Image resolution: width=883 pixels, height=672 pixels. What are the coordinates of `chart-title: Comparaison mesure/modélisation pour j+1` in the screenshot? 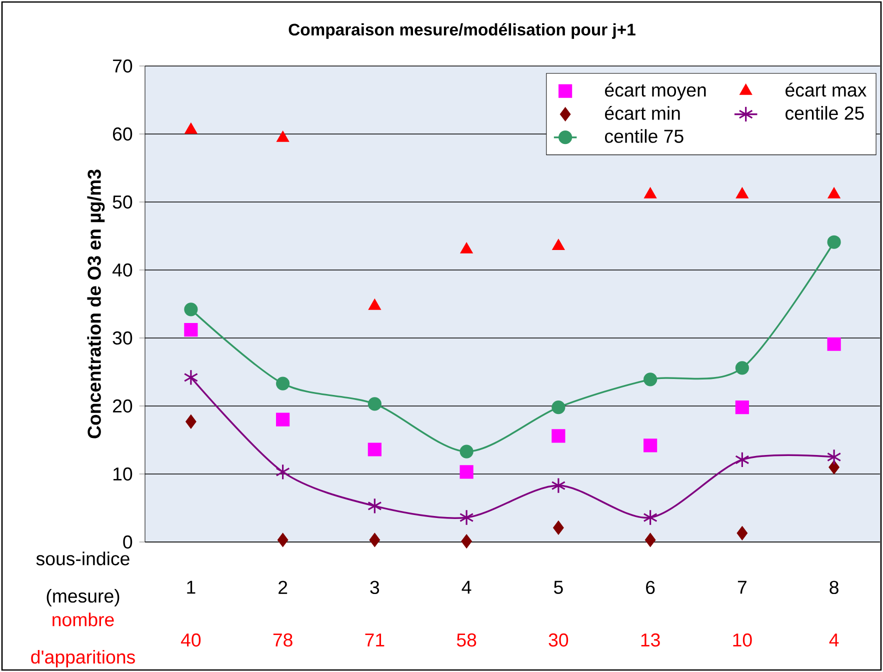 It's located at (462, 31).